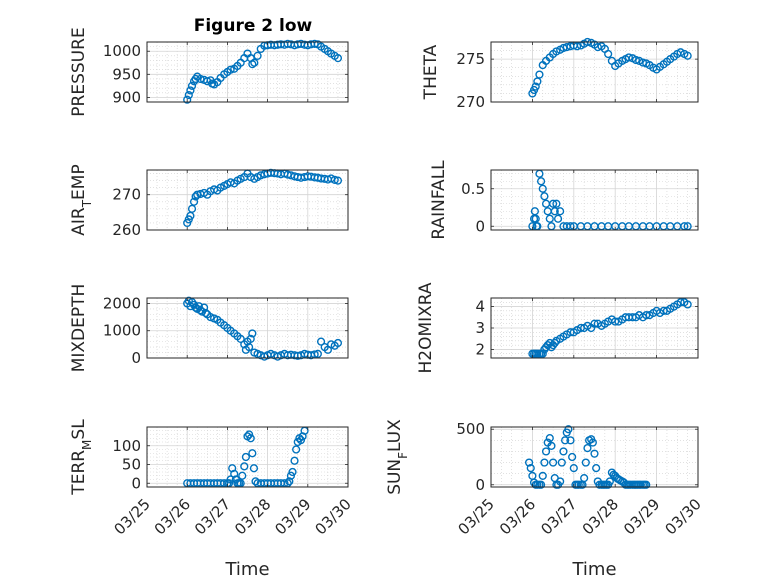  I want to click on sunflux-x-tick-label: 03/27, so click(558, 516).